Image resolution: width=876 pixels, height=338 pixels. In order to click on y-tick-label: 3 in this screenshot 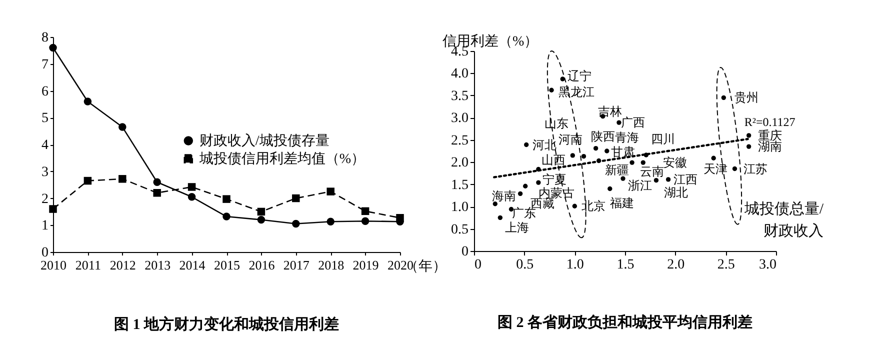, I will do `click(45, 172)`.